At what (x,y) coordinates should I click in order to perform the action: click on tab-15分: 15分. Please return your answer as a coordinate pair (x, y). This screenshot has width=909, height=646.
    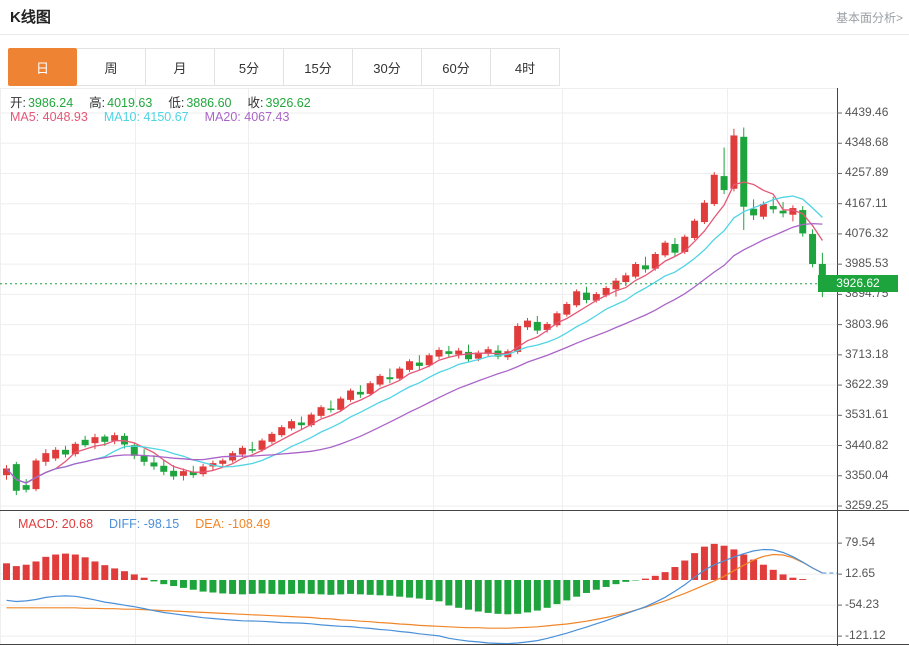
    Looking at the image, I should click on (318, 67).